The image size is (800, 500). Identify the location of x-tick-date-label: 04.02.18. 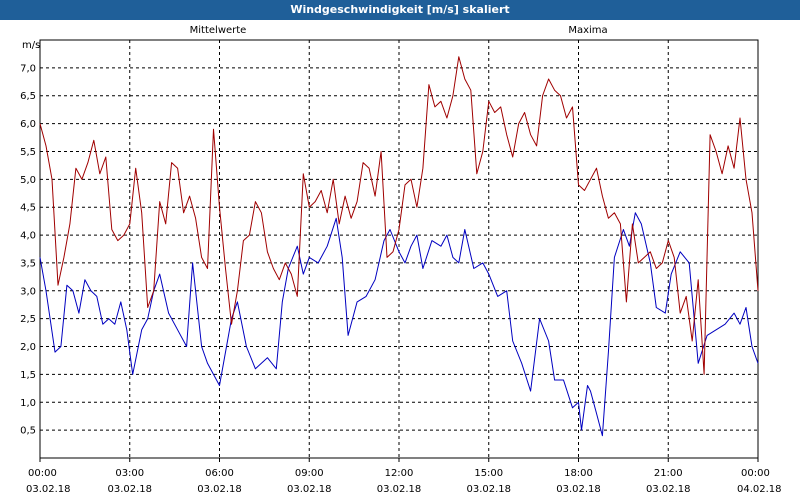
(759, 489).